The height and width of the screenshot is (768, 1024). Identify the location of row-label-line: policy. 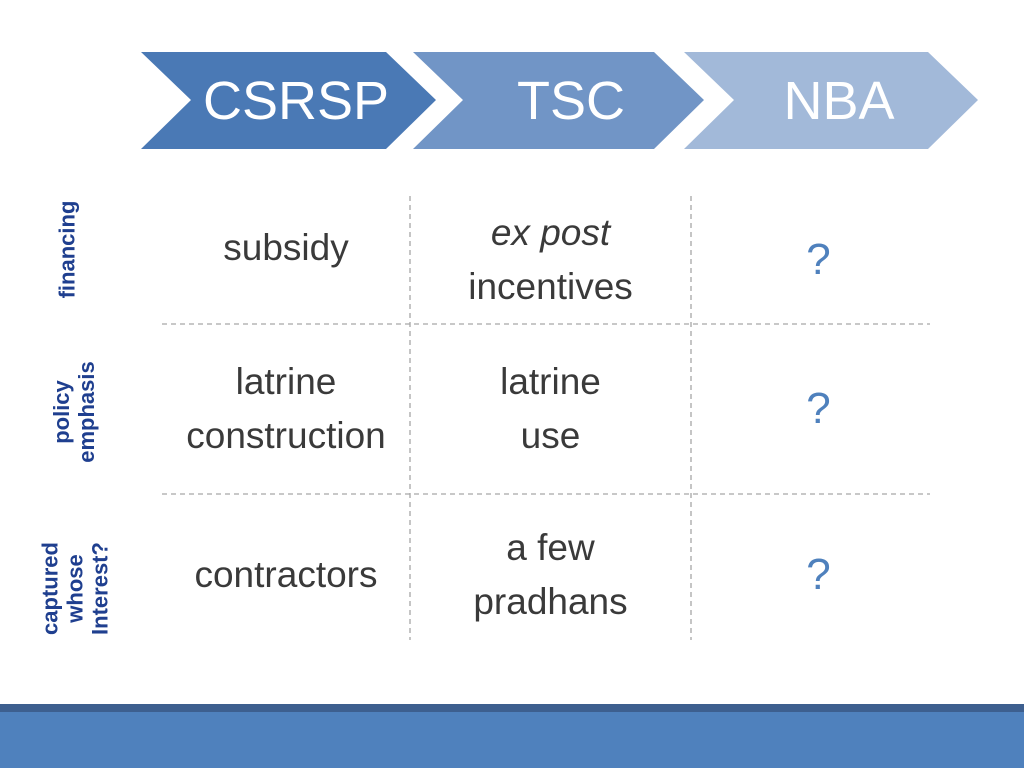
(61, 412).